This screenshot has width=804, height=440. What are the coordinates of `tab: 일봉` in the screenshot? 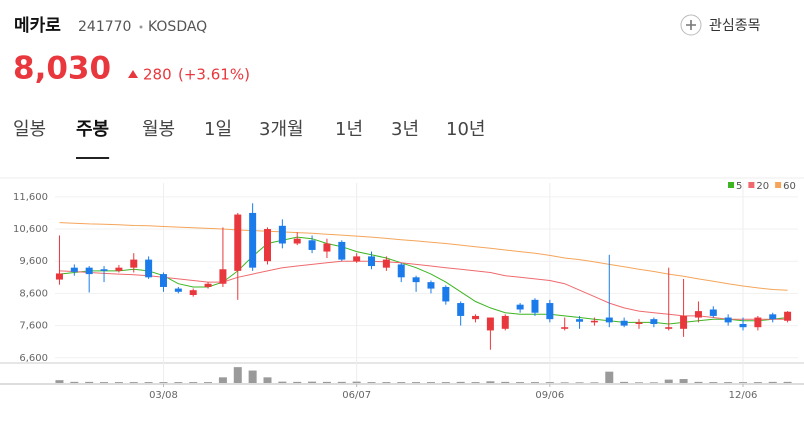 It's located at (29, 129).